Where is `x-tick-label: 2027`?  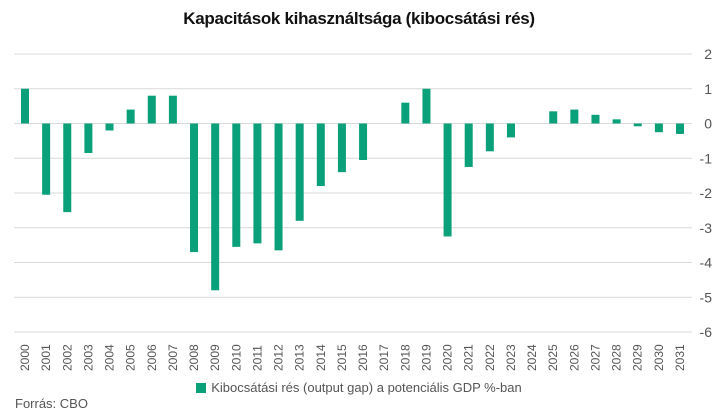
x-tick-label: 2027 is located at coordinates (595, 357).